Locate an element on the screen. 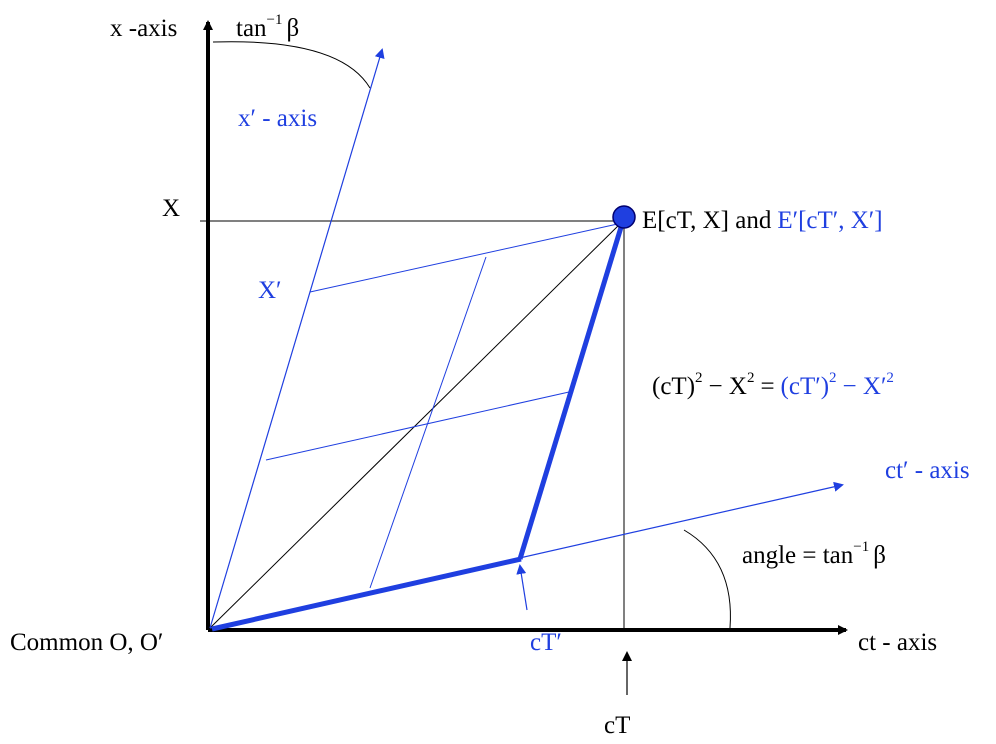 The image size is (996, 744). inv-ct: (cT) is located at coordinates (673, 386).